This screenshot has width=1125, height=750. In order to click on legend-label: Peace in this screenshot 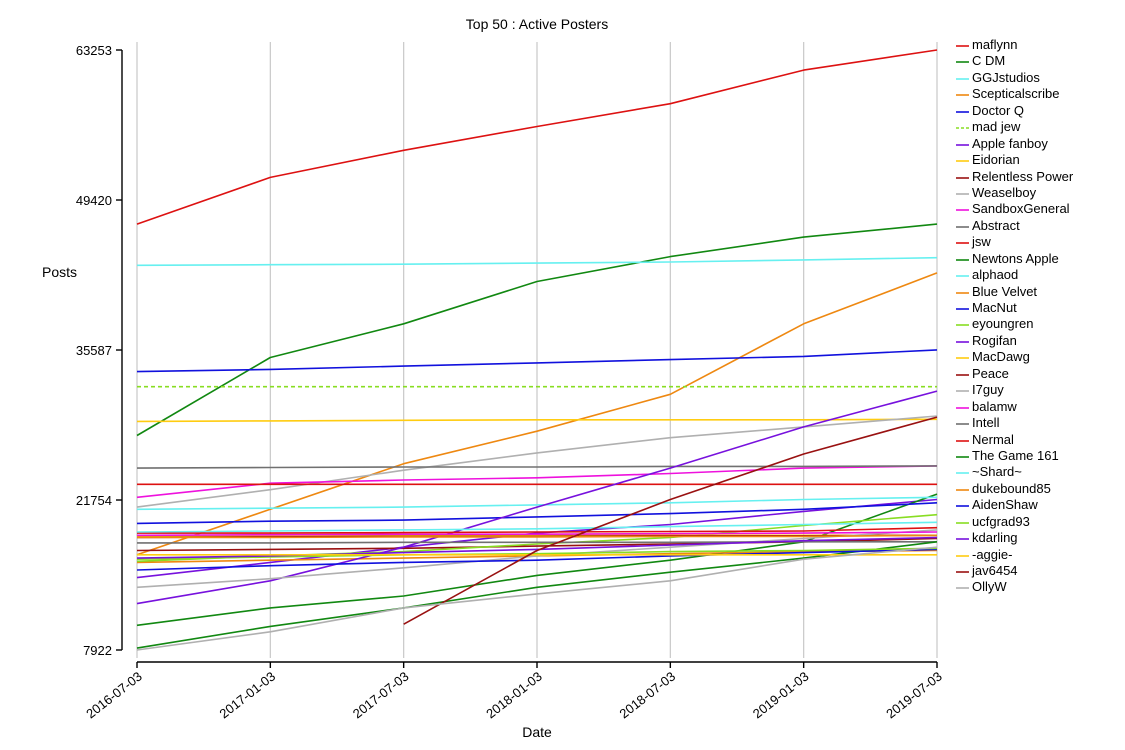, I will do `click(990, 373)`.